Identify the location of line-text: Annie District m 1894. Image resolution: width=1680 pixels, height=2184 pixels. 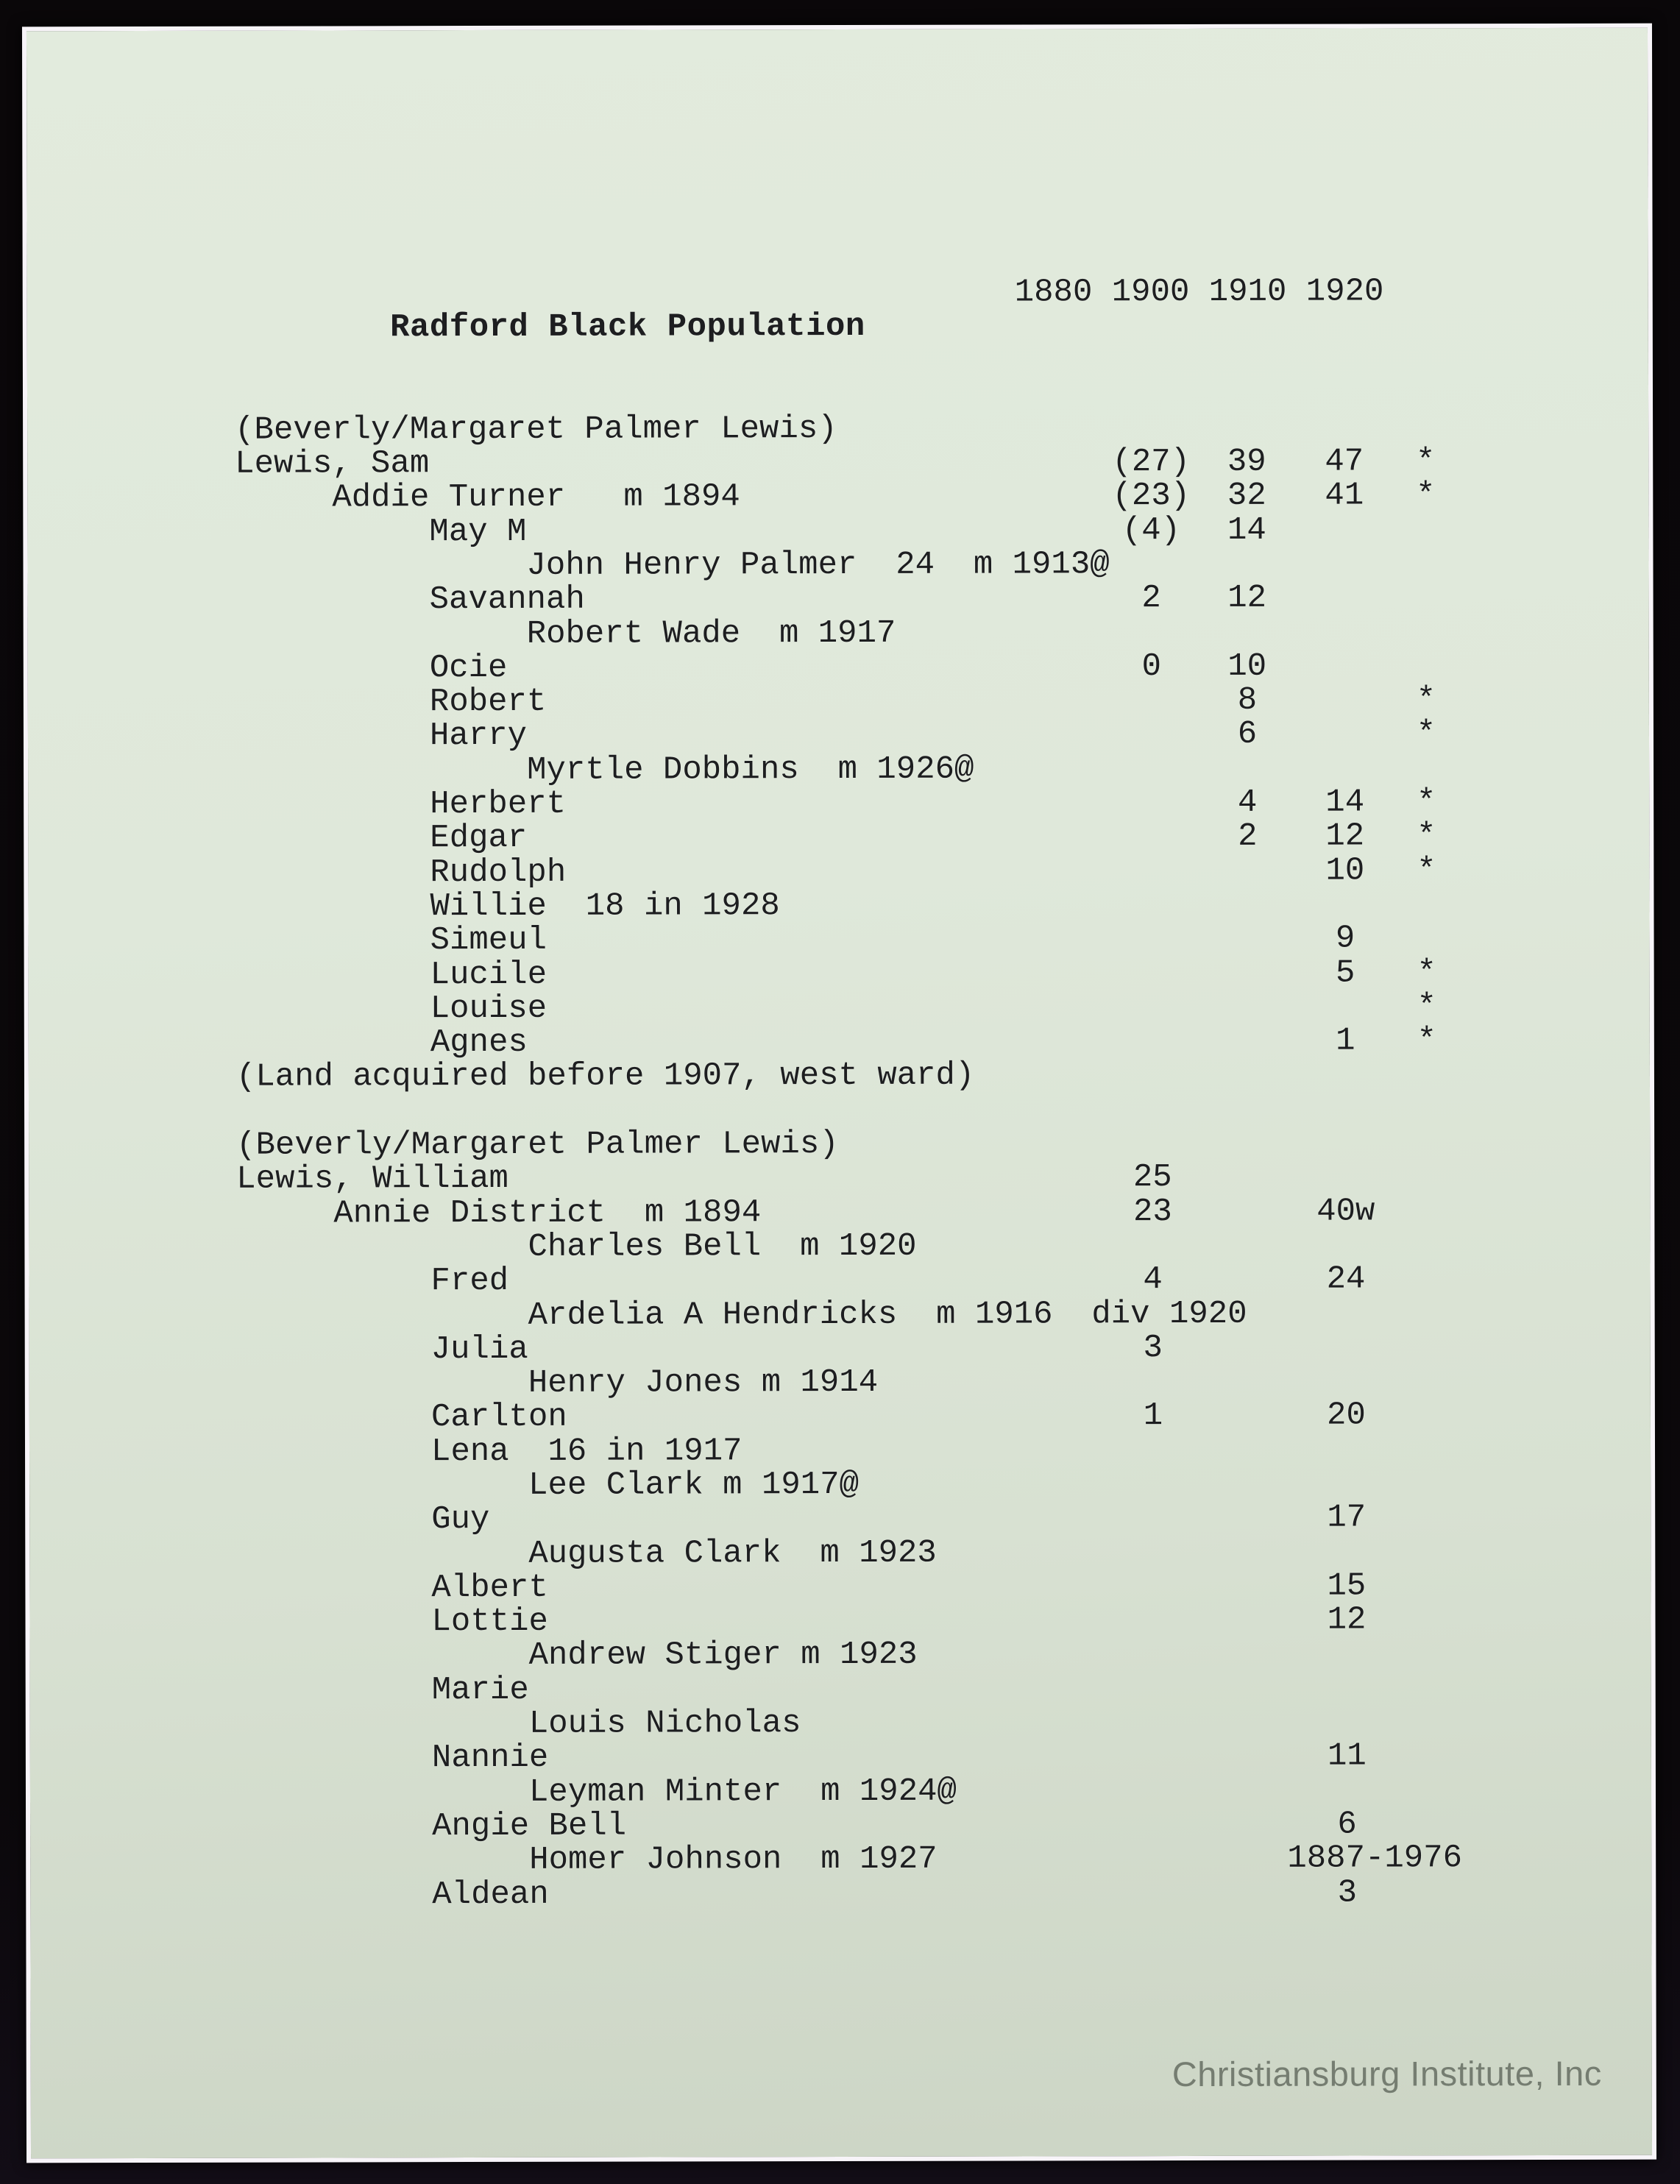
(547, 1213).